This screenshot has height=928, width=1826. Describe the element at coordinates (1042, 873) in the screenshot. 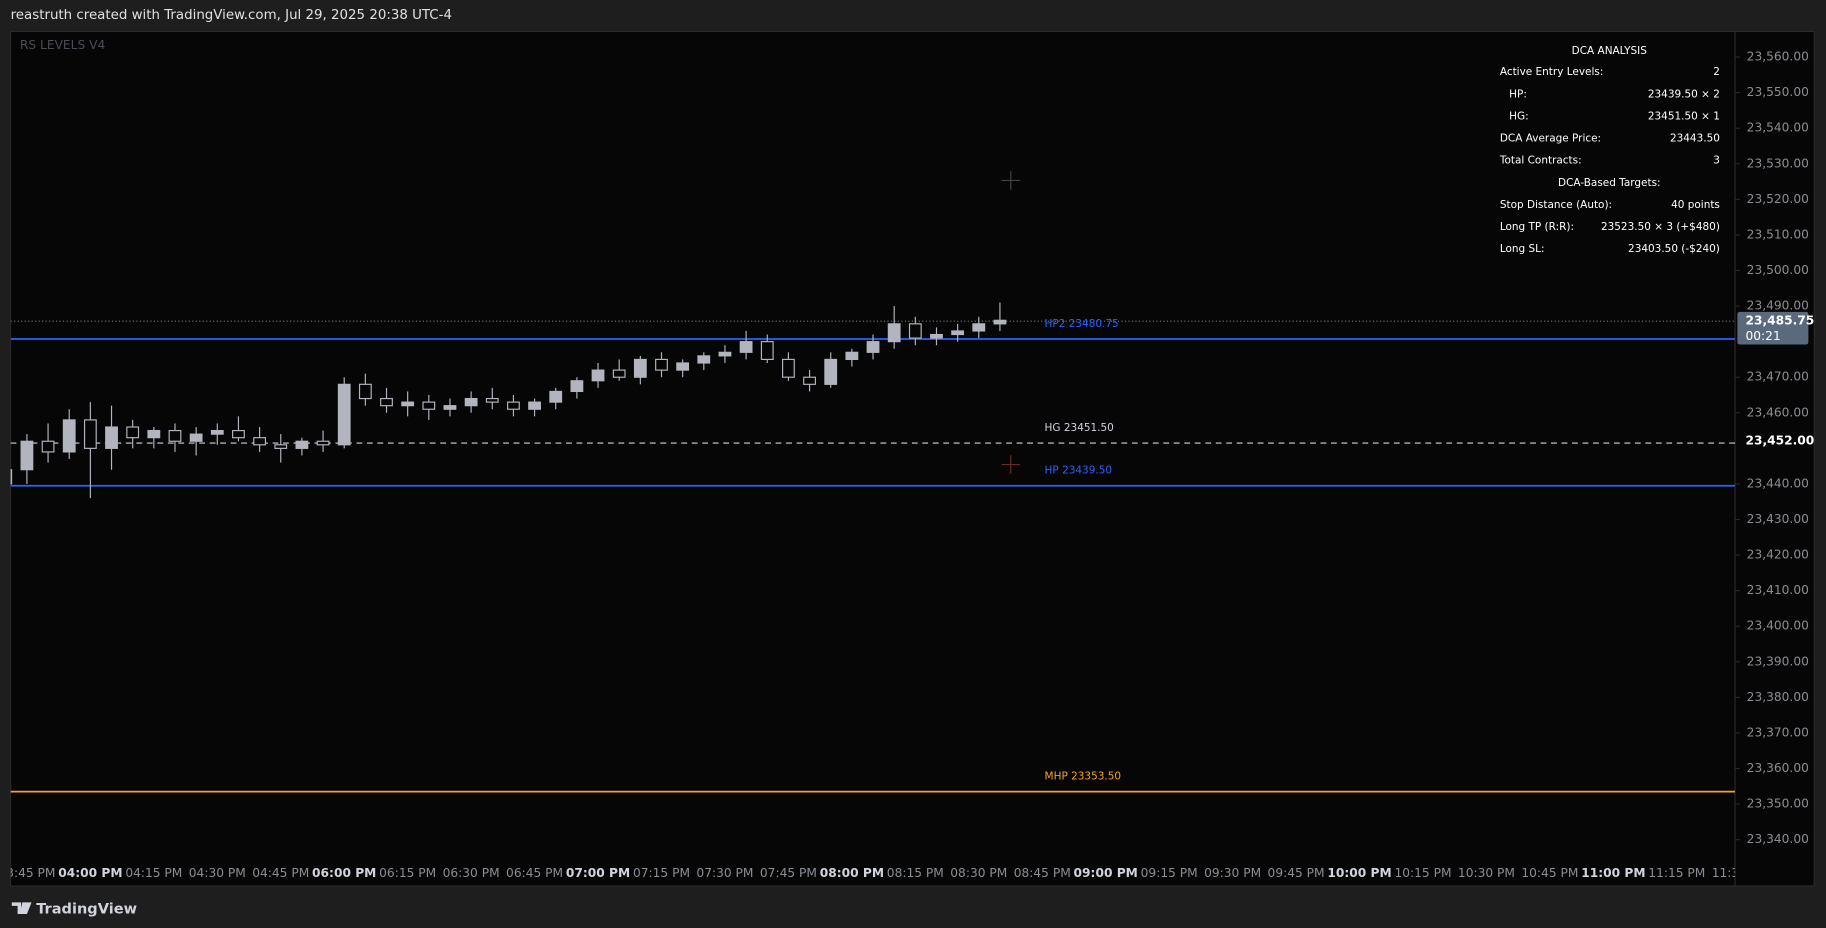

I see `x-tick-label: 08:45 PM` at that location.